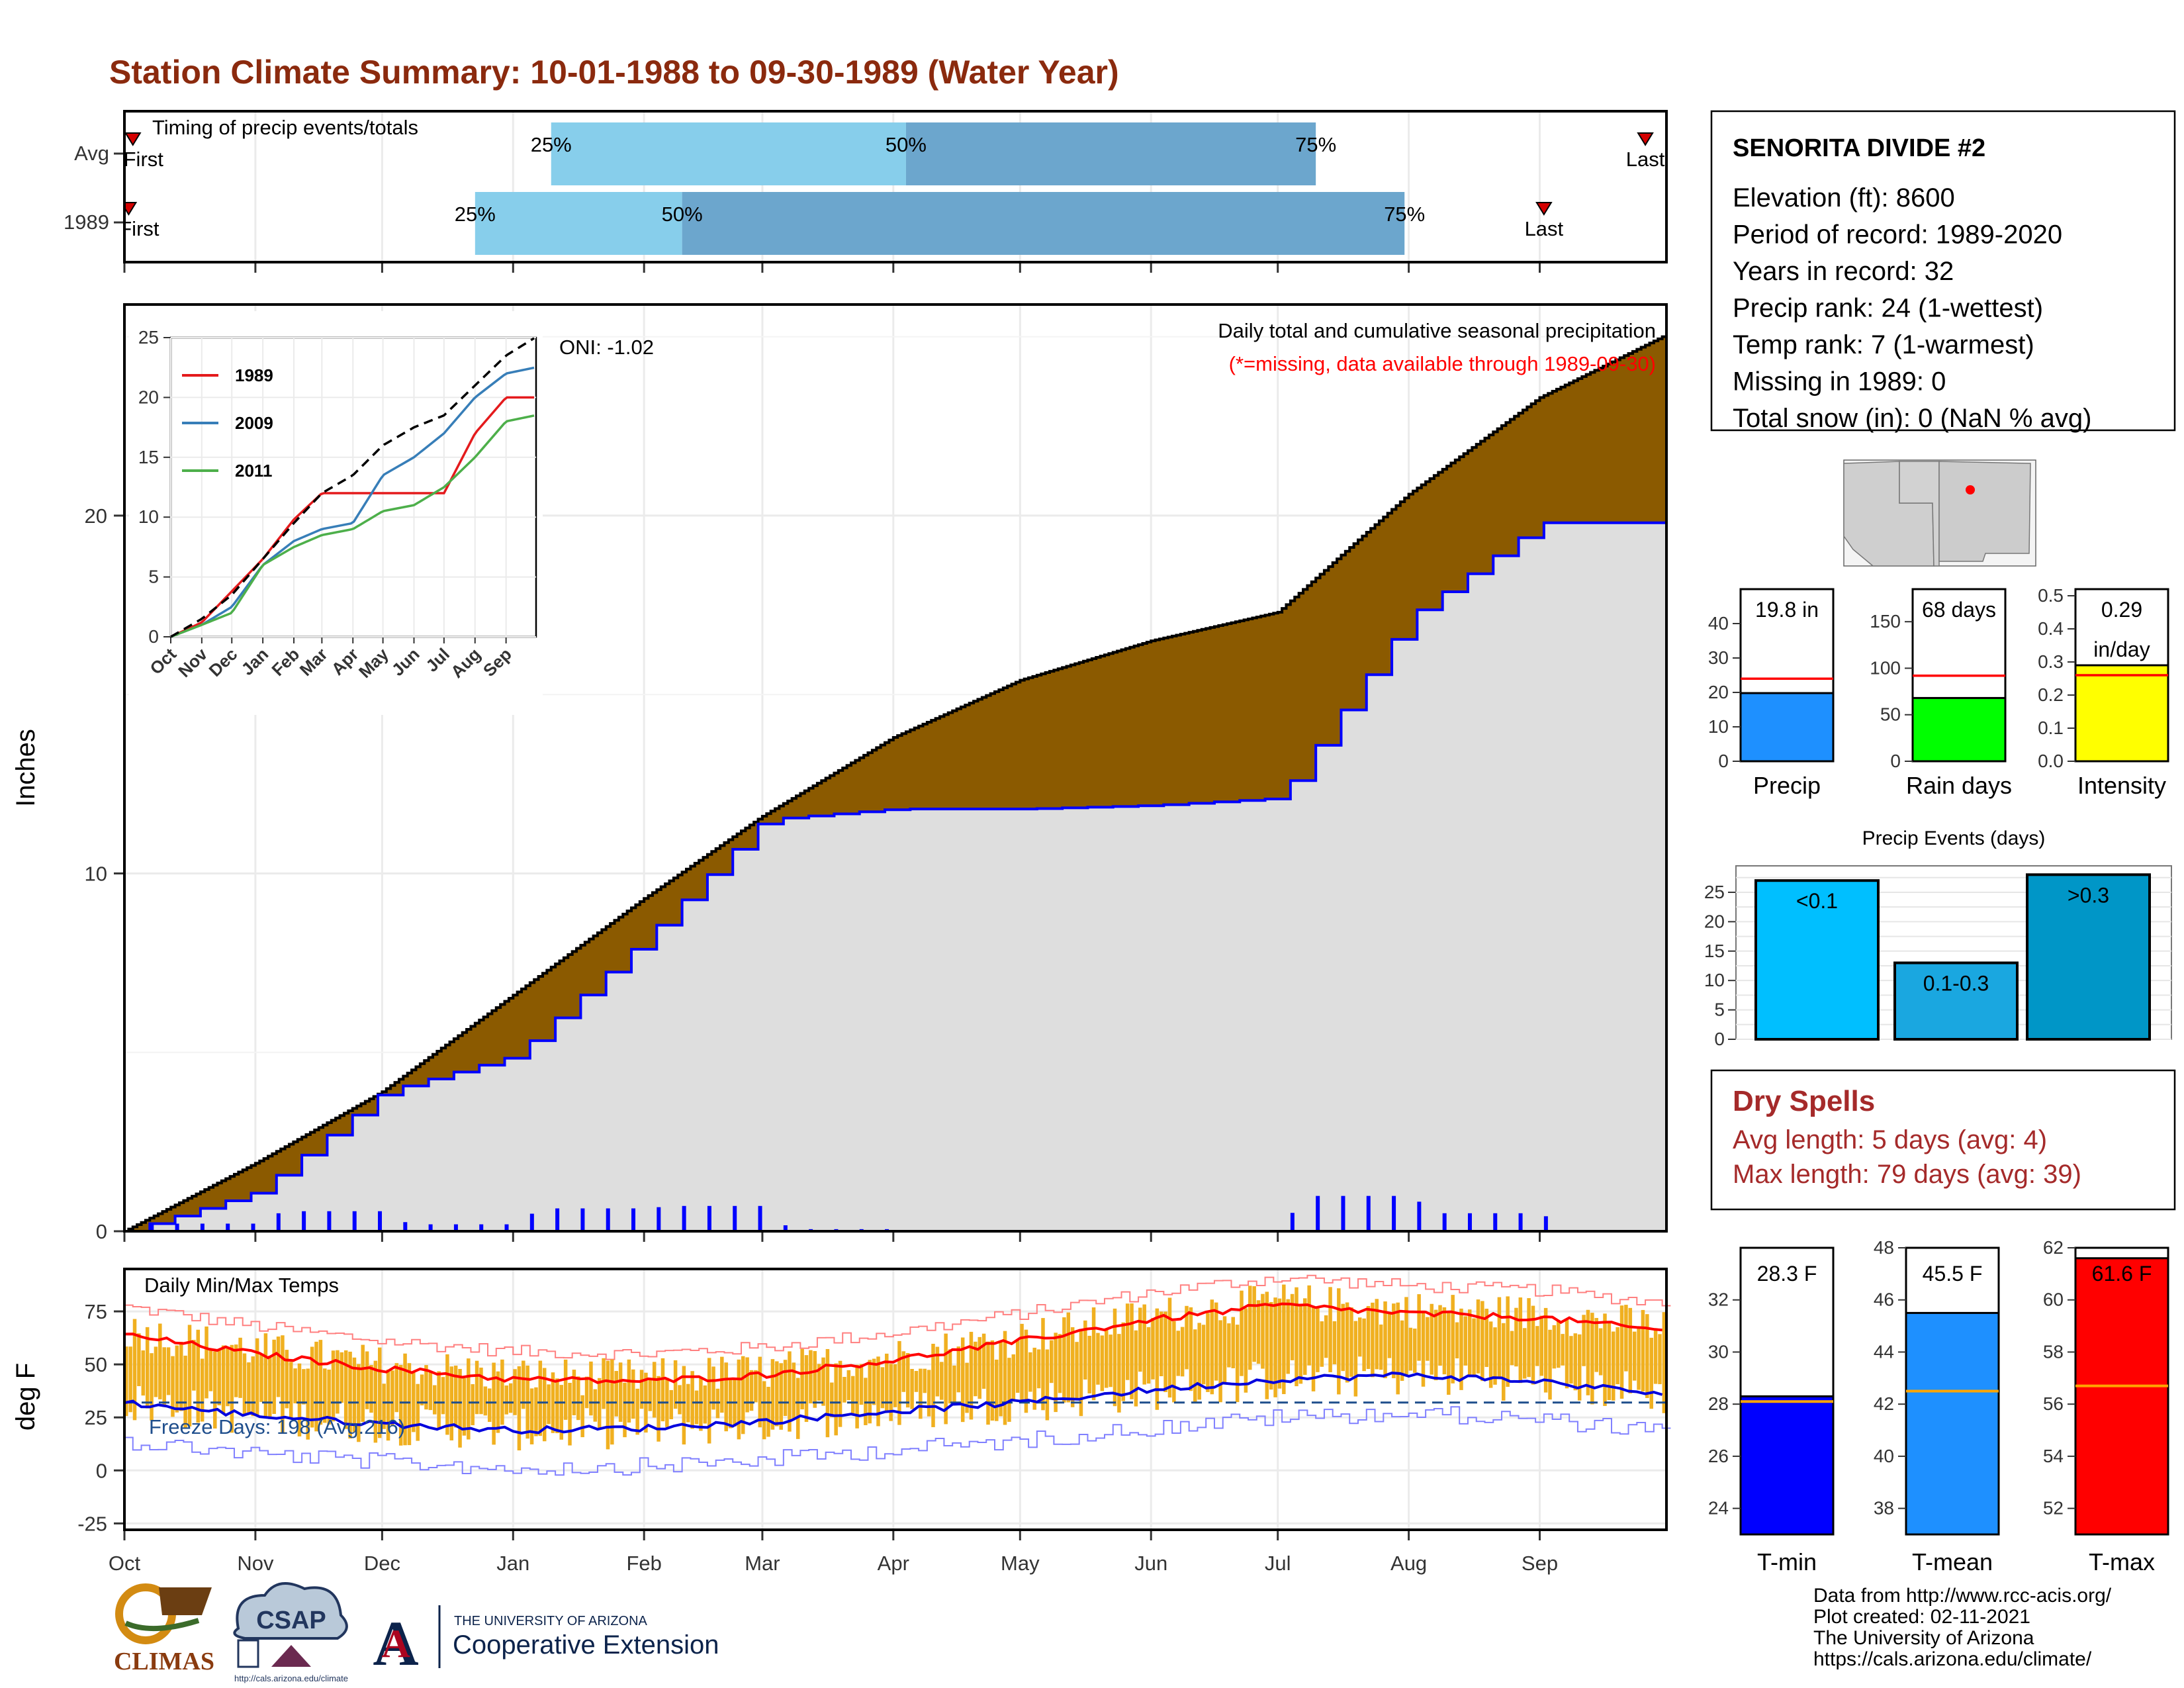  I want to click on events-ytick-label: 10, so click(1715, 980).